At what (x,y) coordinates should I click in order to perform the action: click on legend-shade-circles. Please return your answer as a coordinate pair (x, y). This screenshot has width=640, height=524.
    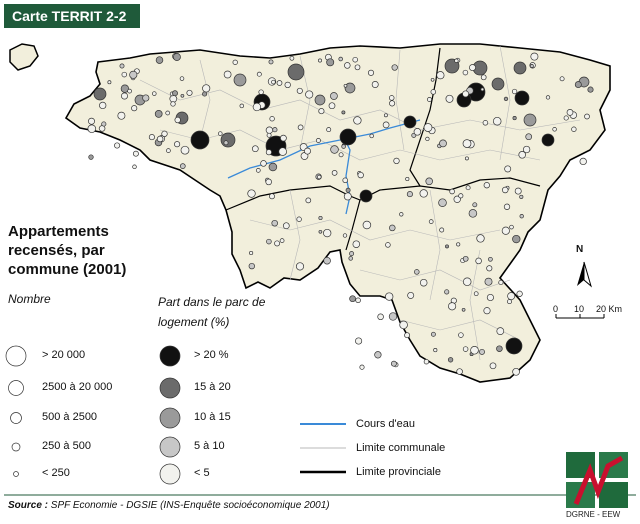
    Looking at the image, I should click on (170, 415).